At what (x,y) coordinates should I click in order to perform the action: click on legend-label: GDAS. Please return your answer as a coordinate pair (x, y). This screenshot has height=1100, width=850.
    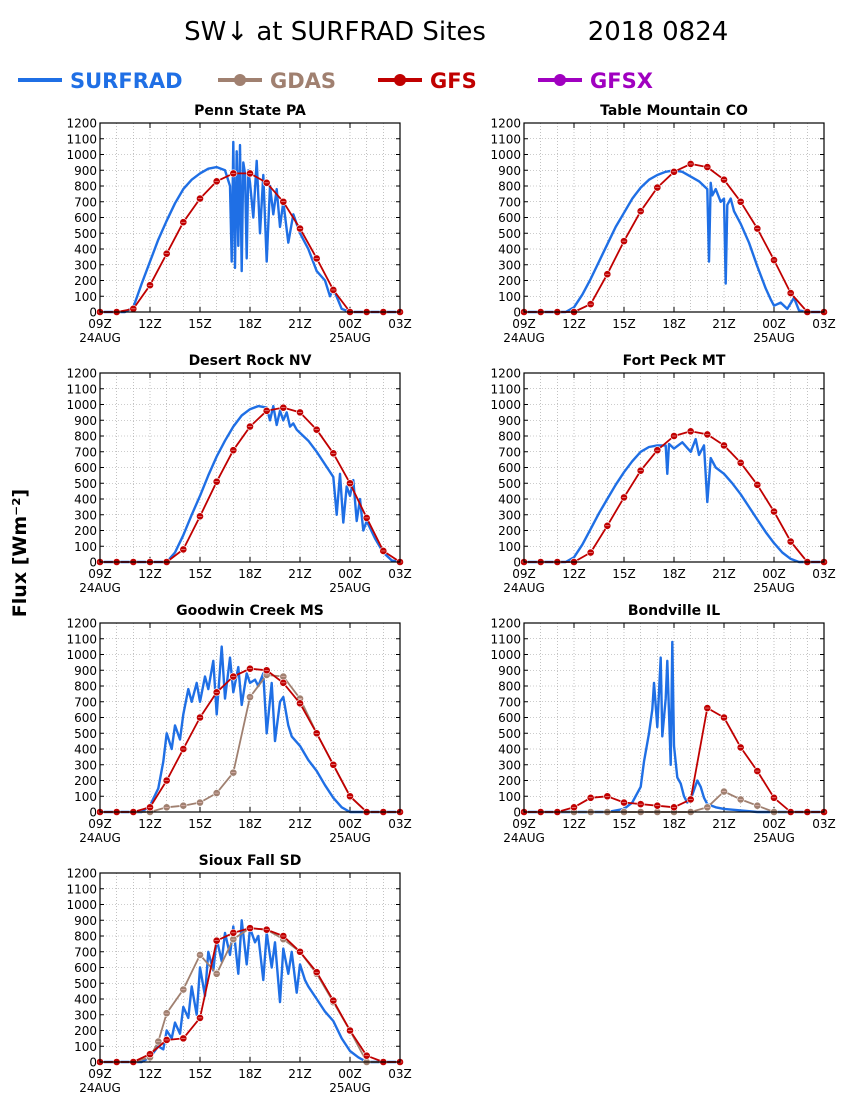
    Looking at the image, I should click on (303, 81).